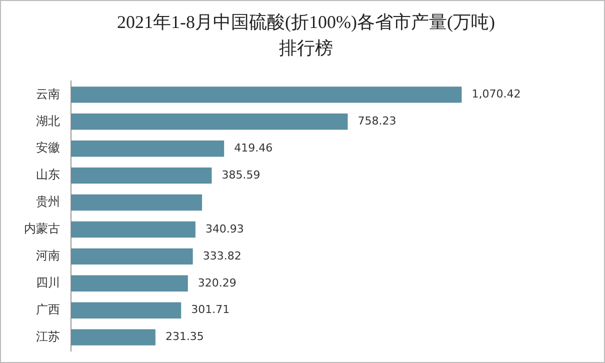  Describe the element at coordinates (496, 94) in the screenshot. I see `data-label: 1,070.42` at that location.